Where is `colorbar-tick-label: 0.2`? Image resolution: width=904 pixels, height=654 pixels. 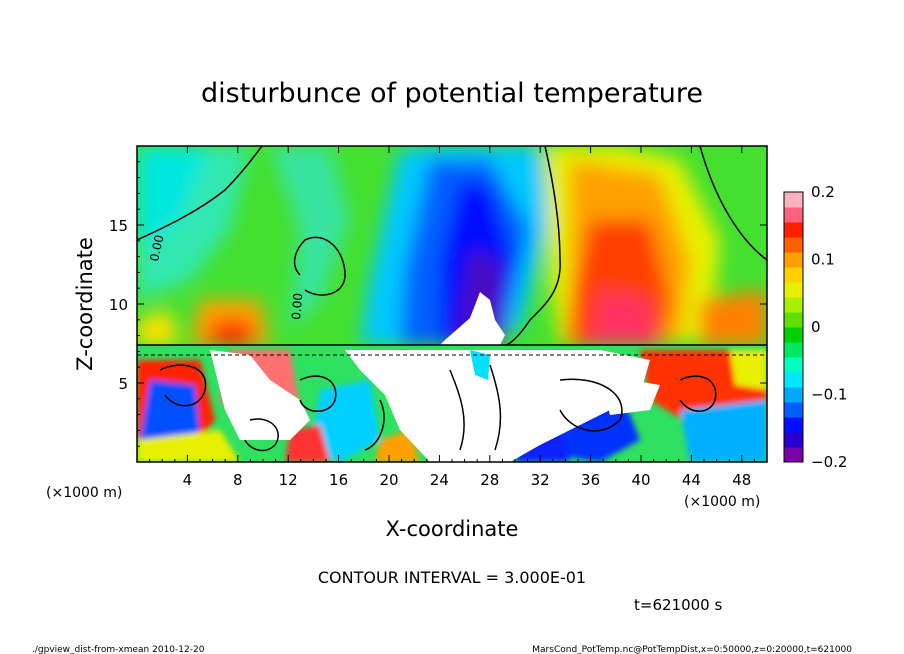
colorbar-tick-label: 0.2 is located at coordinates (823, 192).